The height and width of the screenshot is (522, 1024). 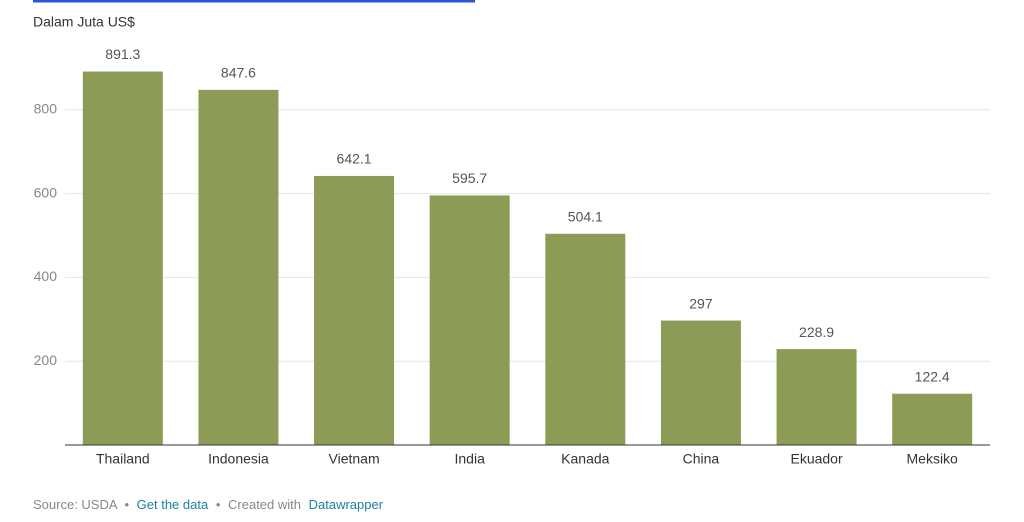 I want to click on get-data-link: Get the data, so click(x=173, y=504).